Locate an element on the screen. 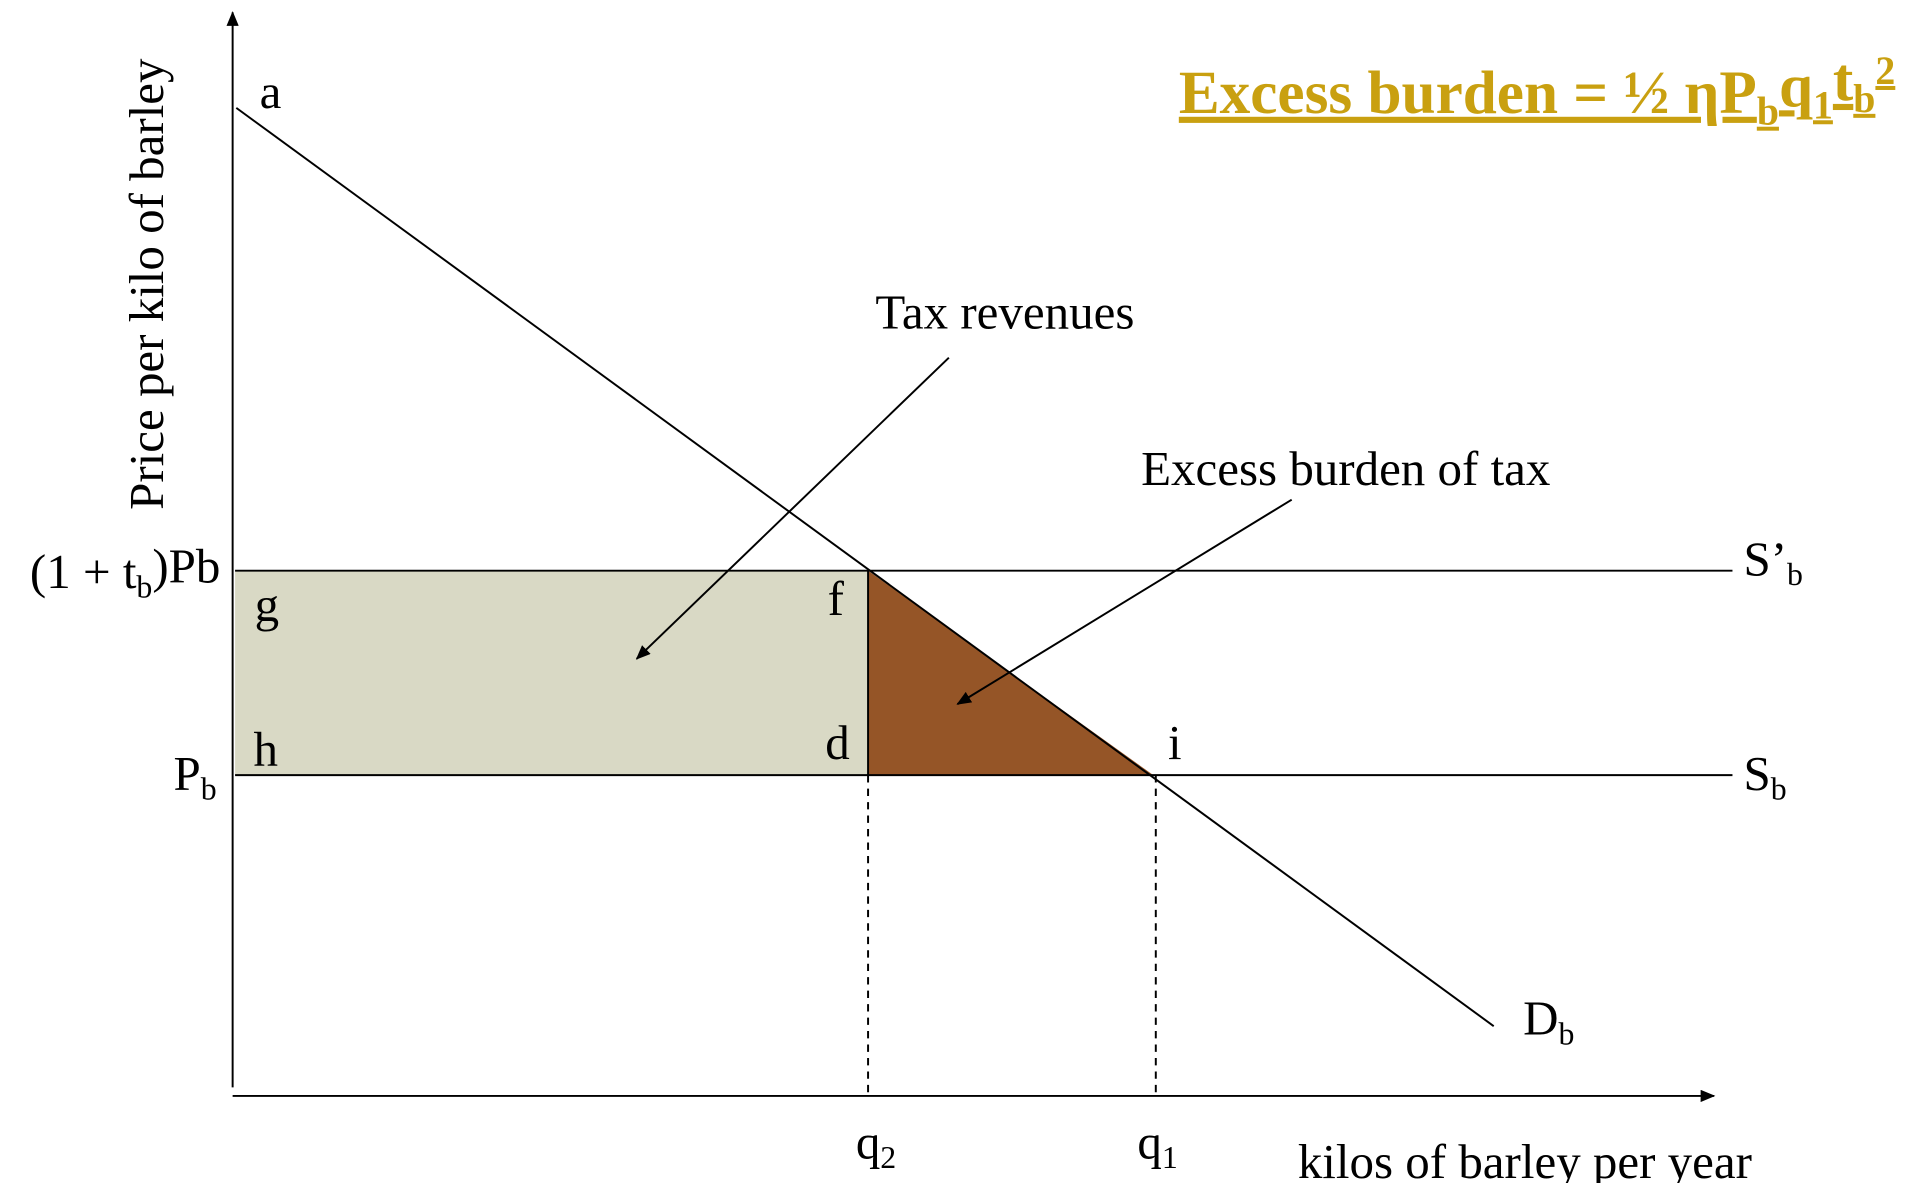 The width and height of the screenshot is (1910, 1183). annotation: Excess burden of tax is located at coordinates (1345, 468).